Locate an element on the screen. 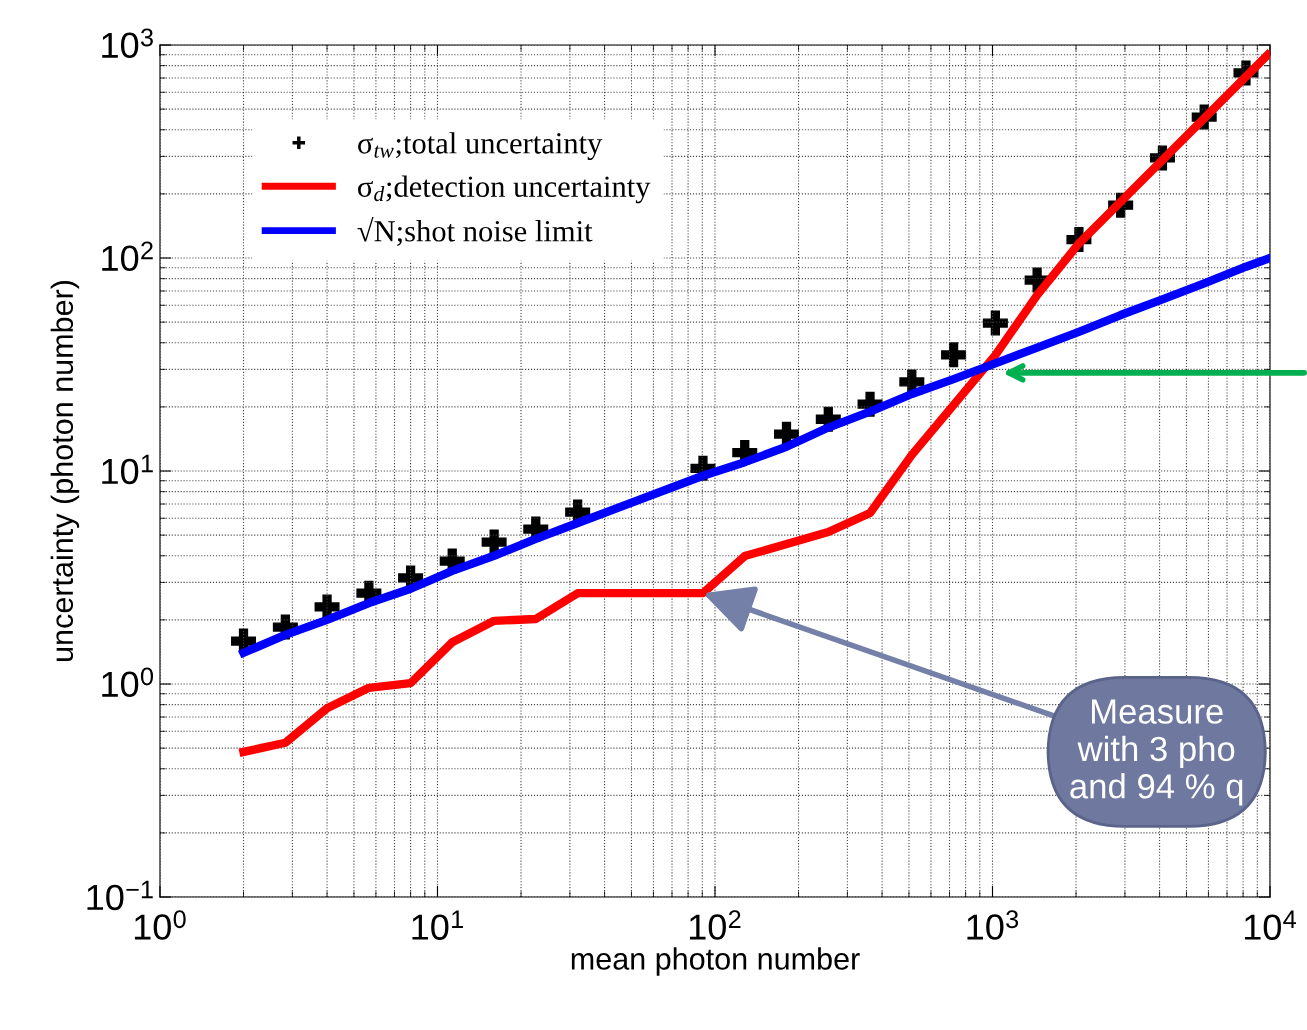 The width and height of the screenshot is (1307, 1030). x-tick-label: 10$^{3}$ is located at coordinates (993, 925).